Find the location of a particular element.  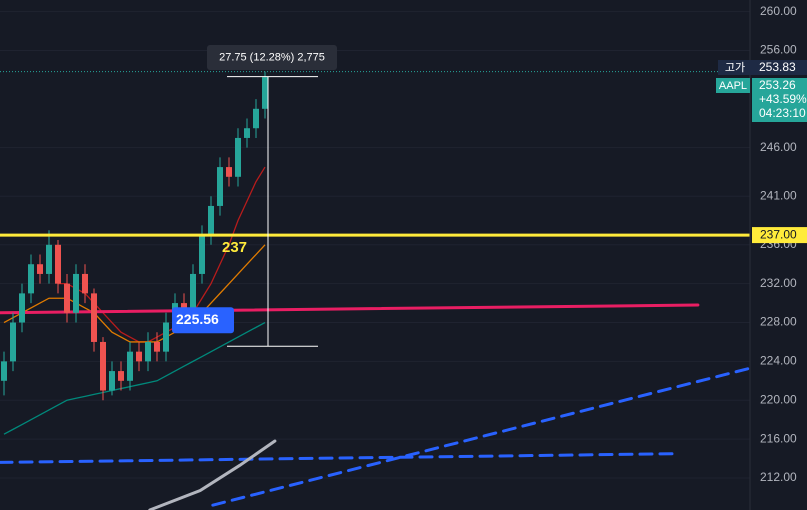

line-price-tag is located at coordinates (779, 235).